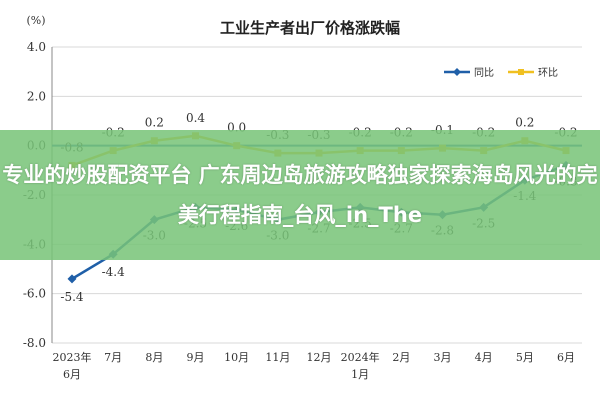 Image resolution: width=600 pixels, height=400 pixels. Describe the element at coordinates (310, 28) in the screenshot. I see `chart-title: 工业生产者出厂价格涨跌幅` at that location.